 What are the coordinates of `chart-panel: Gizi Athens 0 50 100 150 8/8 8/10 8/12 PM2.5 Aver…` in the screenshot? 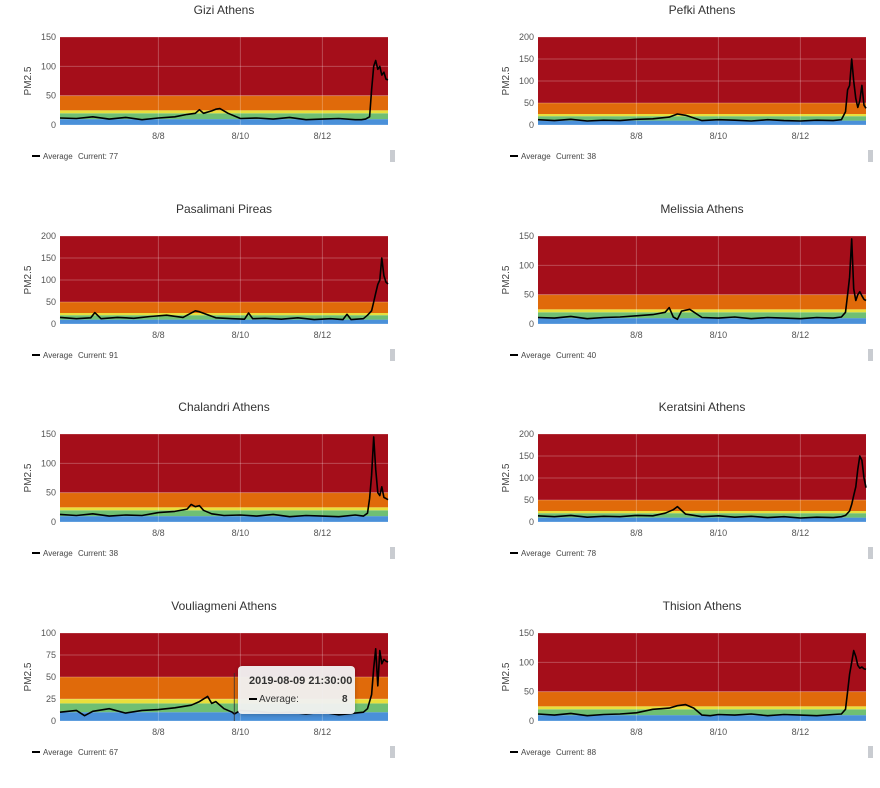 It's located at (220, 96).